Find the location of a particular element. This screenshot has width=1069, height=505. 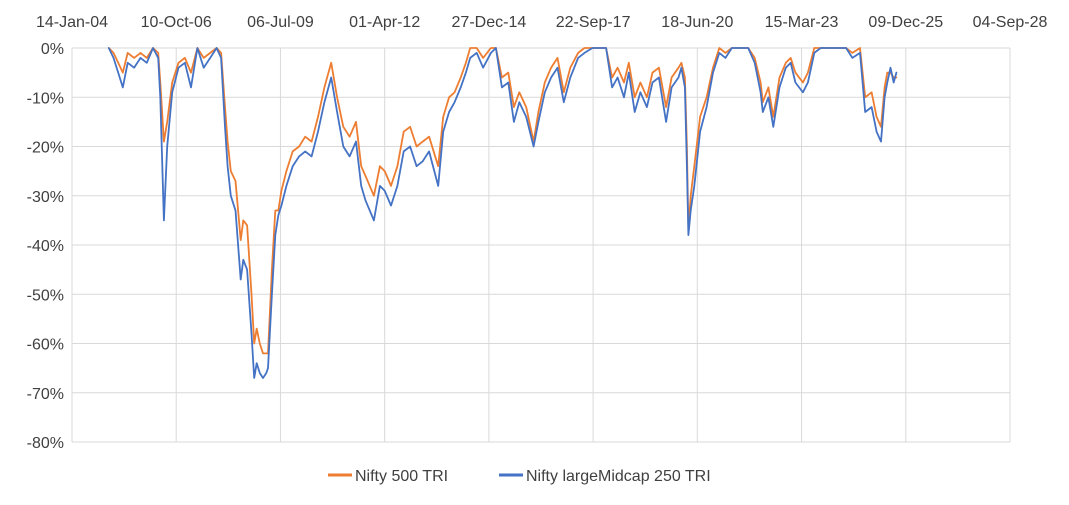

y-tick-label: -30% is located at coordinates (45, 197).